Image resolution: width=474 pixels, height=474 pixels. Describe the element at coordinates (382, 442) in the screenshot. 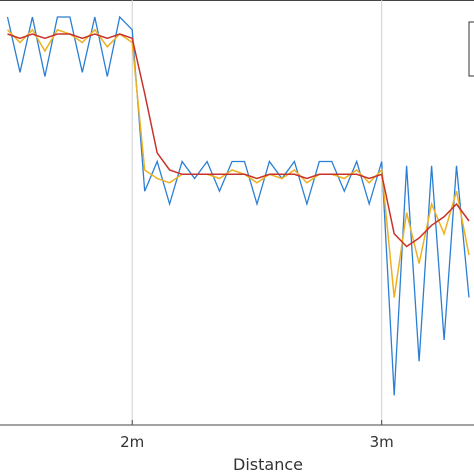

I see `x-tick-label: 3m` at that location.